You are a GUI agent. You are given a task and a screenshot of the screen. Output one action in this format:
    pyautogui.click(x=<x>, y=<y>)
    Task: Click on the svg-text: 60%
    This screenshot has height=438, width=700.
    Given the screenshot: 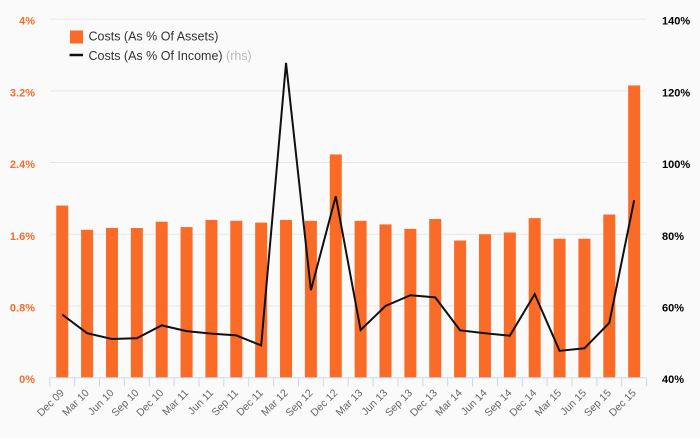 What is the action you would take?
    pyautogui.click(x=673, y=308)
    